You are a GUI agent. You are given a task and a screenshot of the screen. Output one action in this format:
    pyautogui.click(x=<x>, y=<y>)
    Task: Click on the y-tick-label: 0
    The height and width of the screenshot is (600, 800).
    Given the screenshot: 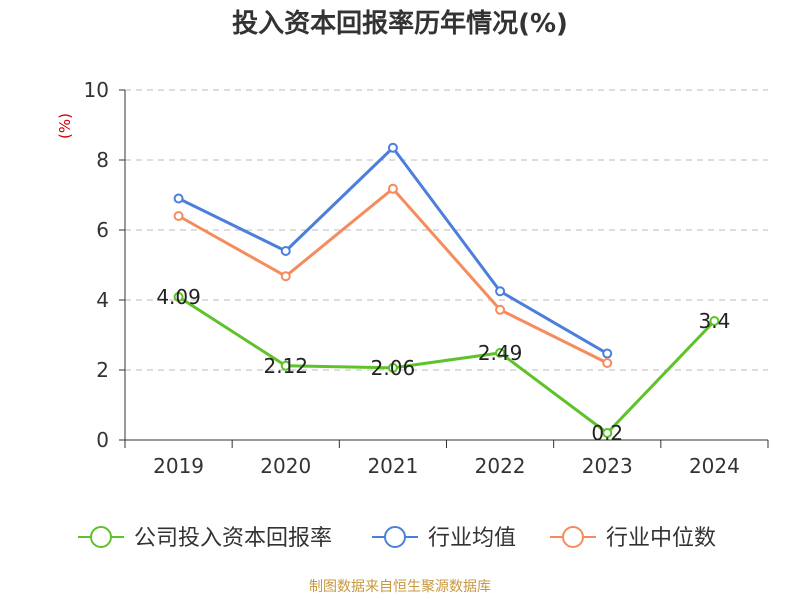 What is the action you would take?
    pyautogui.click(x=102, y=440)
    